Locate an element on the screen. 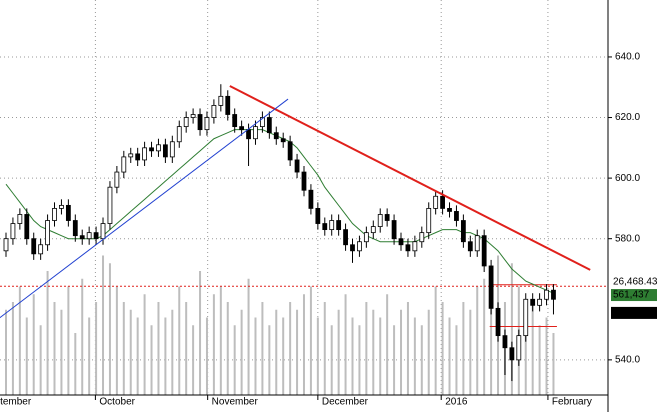 This screenshot has height=412, width=660. y-tick-label: 580.0 is located at coordinates (627, 238).